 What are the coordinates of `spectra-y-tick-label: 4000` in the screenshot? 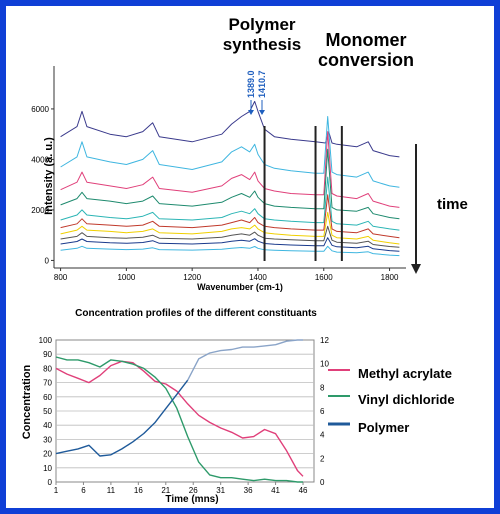 It's located at (40, 159).